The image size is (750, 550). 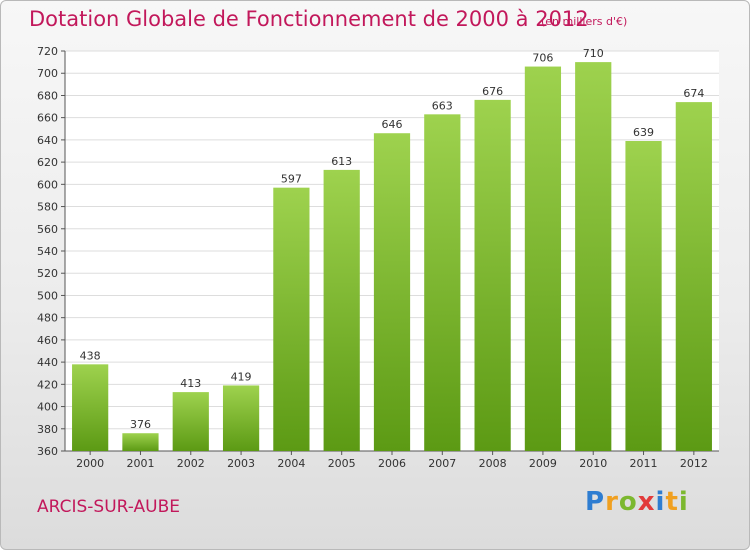 What do you see at coordinates (693, 93) in the screenshot?
I see `data-label: 674` at bounding box center [693, 93].